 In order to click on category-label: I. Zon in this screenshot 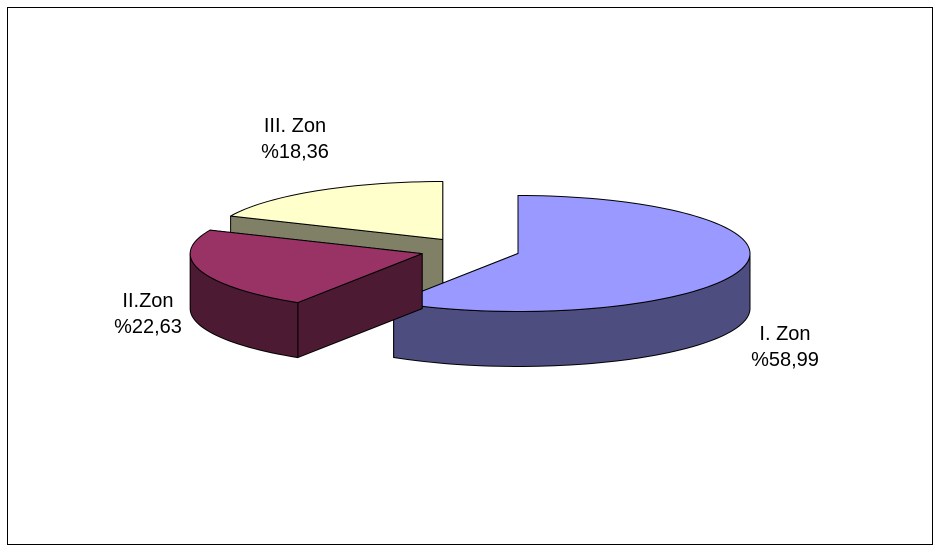, I will do `click(784, 334)`.